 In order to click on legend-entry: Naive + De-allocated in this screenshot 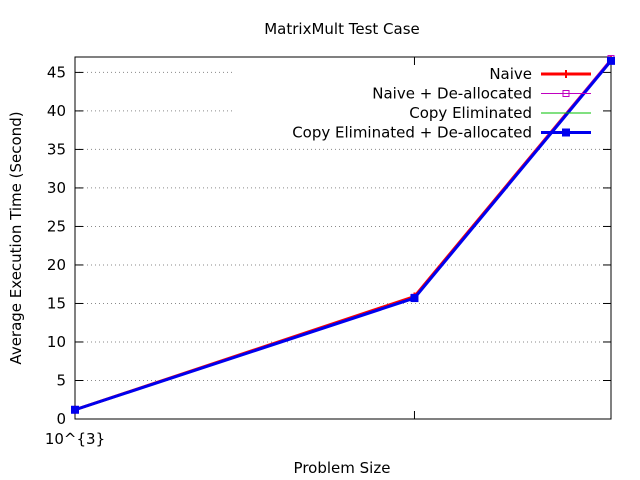, I will do `click(481, 94)`.